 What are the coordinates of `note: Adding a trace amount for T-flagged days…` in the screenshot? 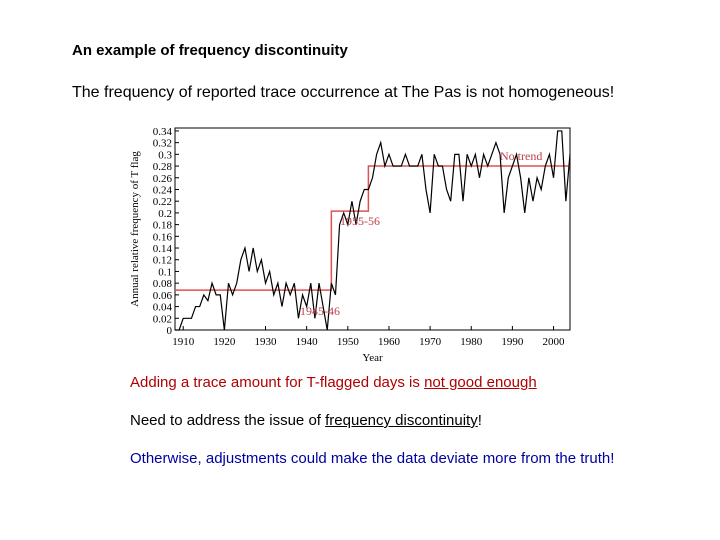 It's located at (333, 382).